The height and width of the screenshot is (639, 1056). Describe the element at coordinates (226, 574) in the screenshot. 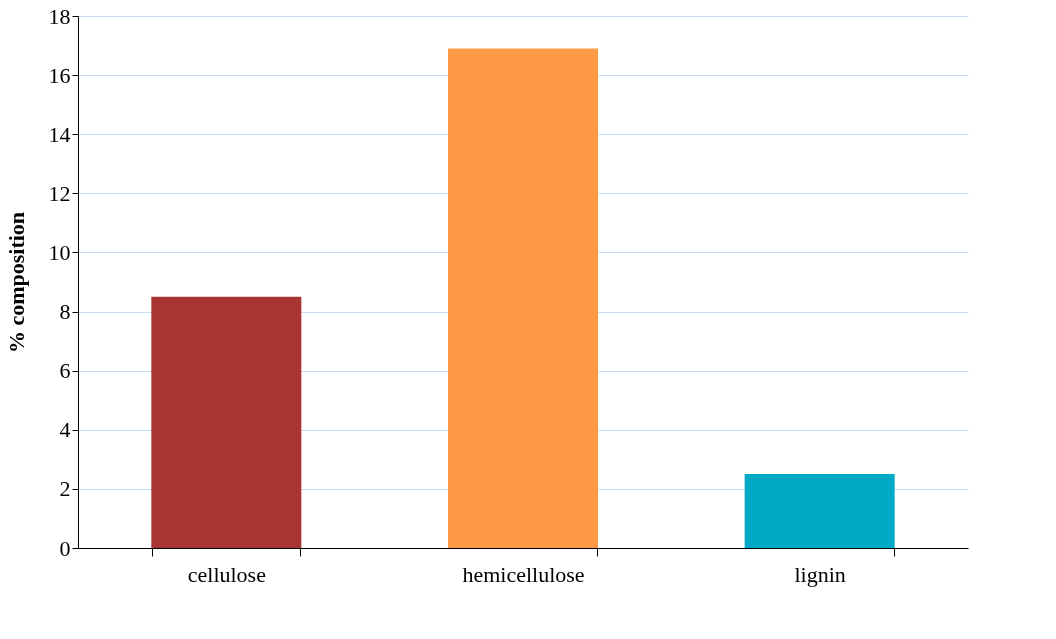

I see `x-tick-label: cellulose` at that location.